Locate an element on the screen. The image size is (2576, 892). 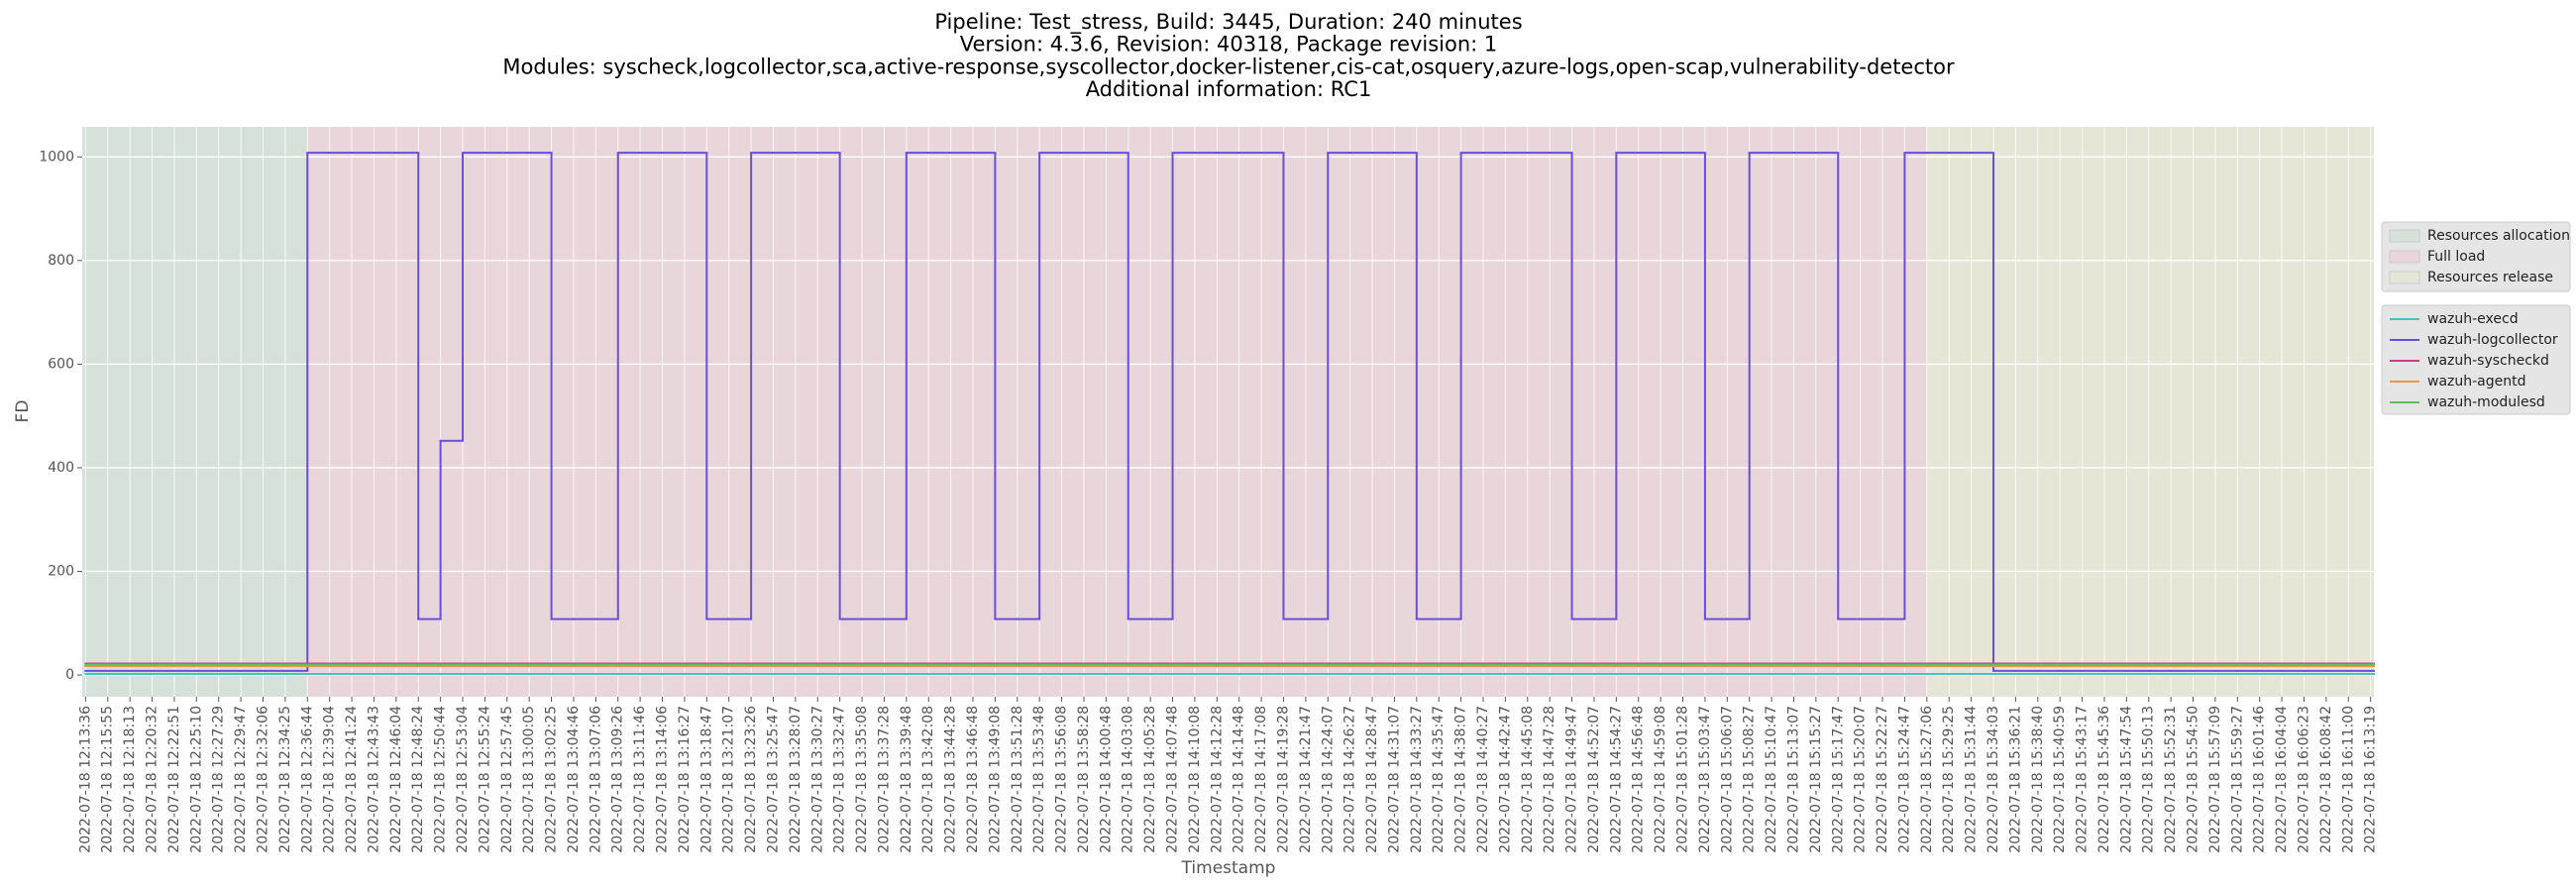
x-tick-label: 2022-07-18 15:52:31 is located at coordinates (2171, 780).